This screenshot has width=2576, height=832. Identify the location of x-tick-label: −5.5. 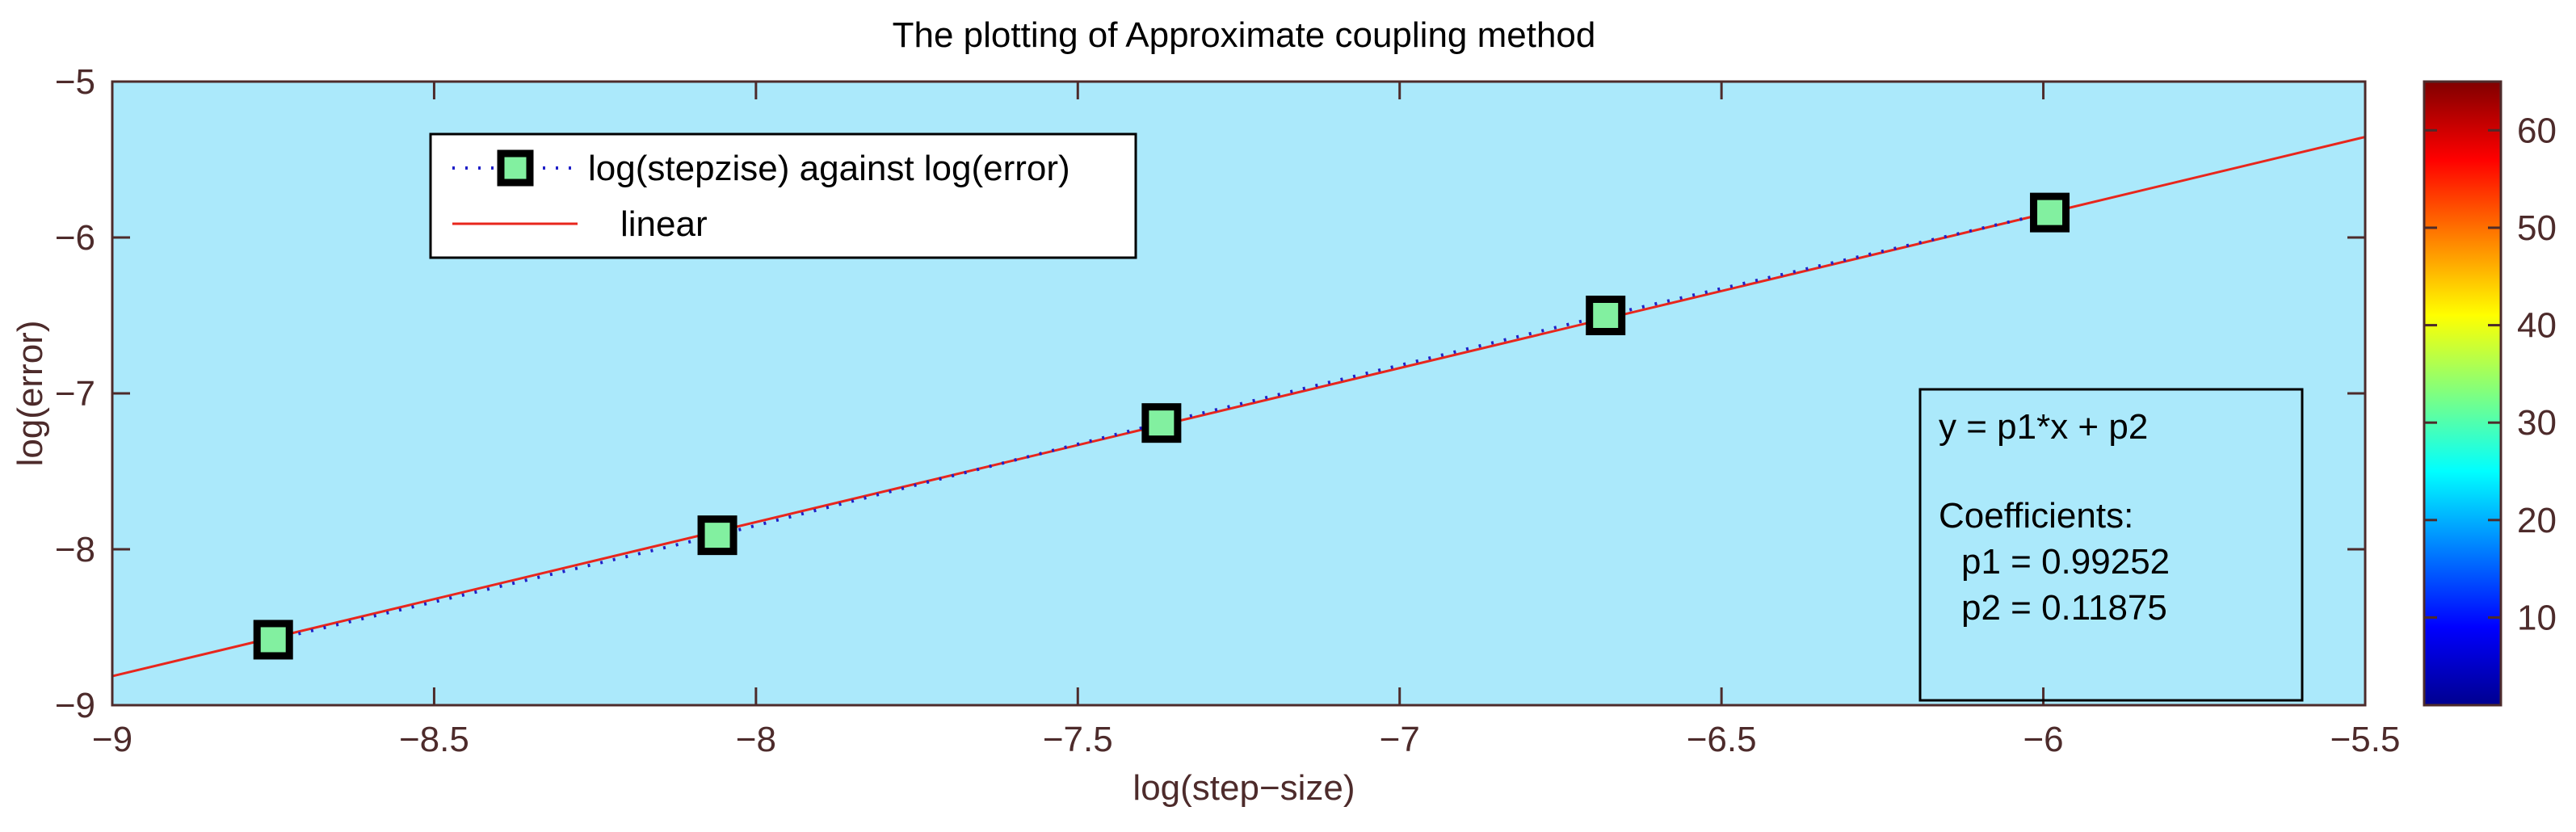
(2365, 739).